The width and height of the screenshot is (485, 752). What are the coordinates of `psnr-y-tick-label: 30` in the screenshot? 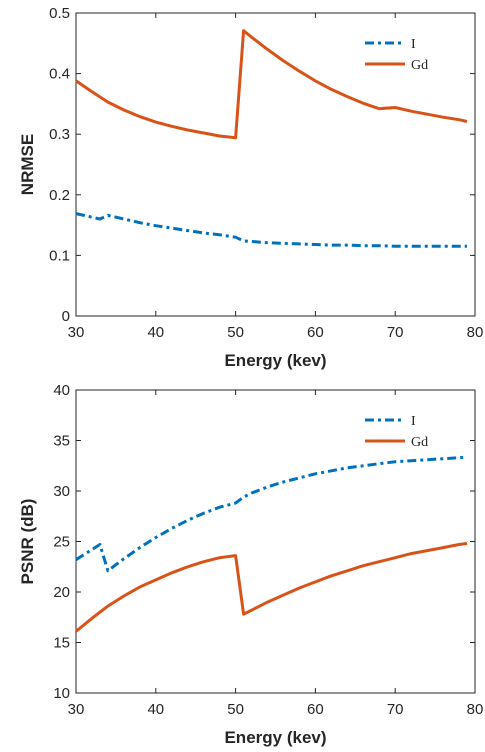 It's located at (61, 491).